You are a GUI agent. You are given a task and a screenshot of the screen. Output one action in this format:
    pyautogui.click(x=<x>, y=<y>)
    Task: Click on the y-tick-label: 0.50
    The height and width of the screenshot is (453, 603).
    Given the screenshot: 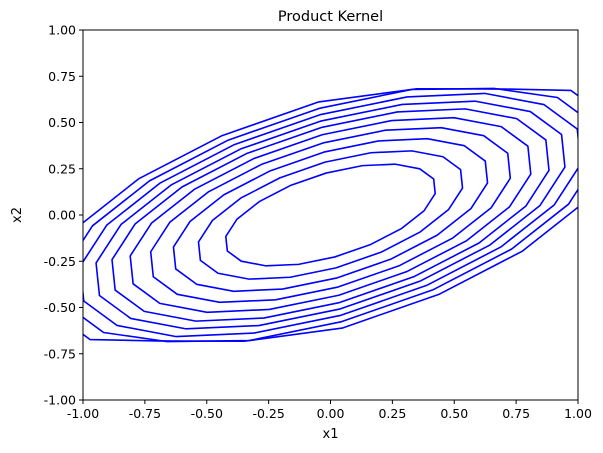 What is the action you would take?
    pyautogui.click(x=62, y=122)
    